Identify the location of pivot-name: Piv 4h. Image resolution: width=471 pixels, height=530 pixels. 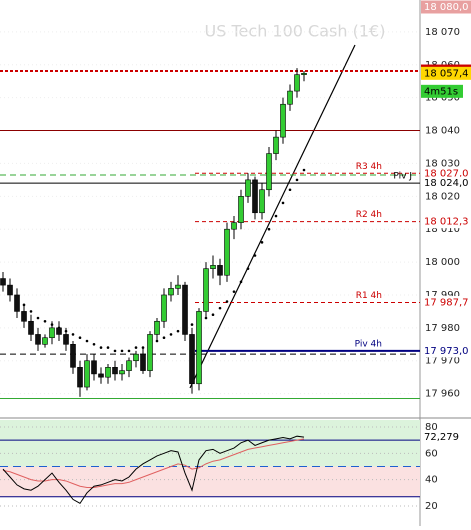
(368, 344).